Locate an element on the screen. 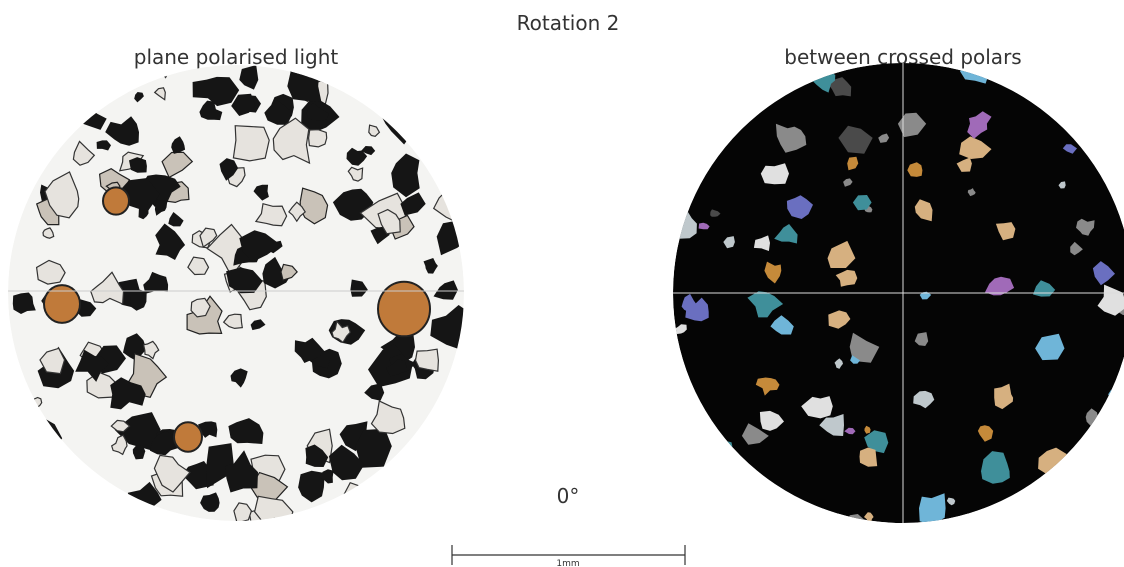 The image size is (1124, 567). title: Rotation 2 is located at coordinates (568, 23).